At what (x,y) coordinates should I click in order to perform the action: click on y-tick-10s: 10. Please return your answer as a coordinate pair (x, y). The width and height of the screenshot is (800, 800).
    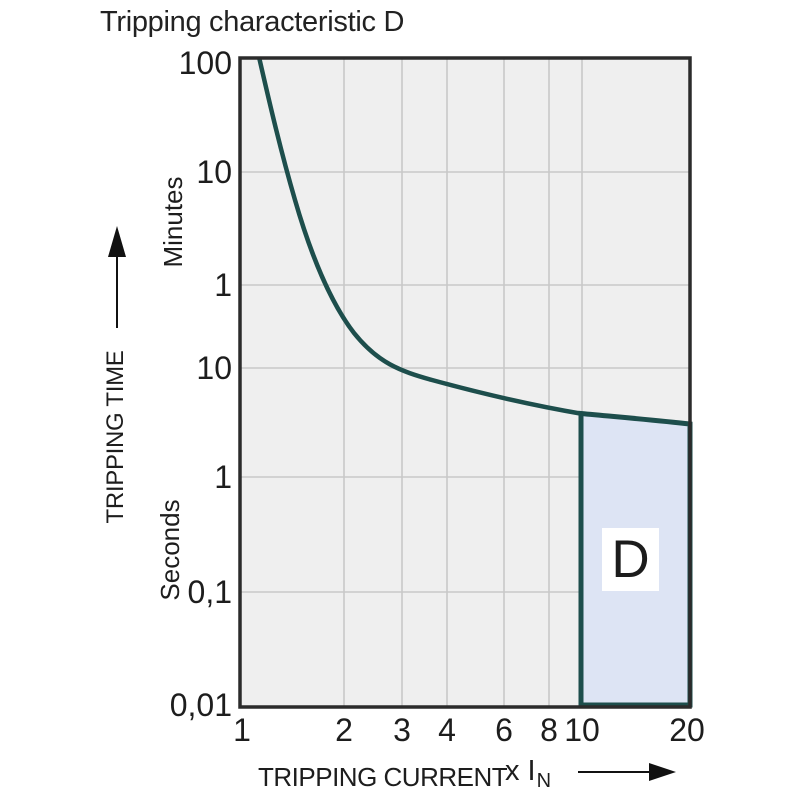
    Looking at the image, I should click on (214, 368).